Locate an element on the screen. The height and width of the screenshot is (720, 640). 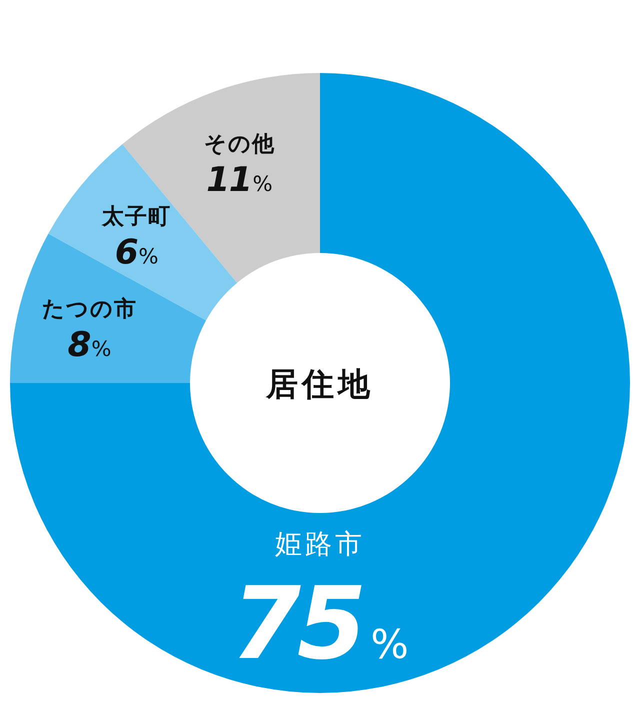
data-label: 11% is located at coordinates (239, 180).